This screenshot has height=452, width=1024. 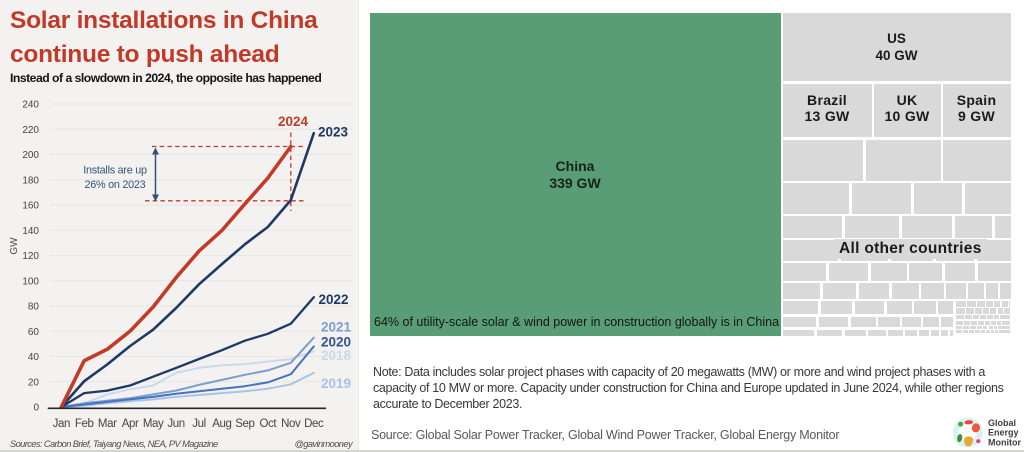 What do you see at coordinates (61, 424) in the screenshot?
I see `svg-text: Jan` at bounding box center [61, 424].